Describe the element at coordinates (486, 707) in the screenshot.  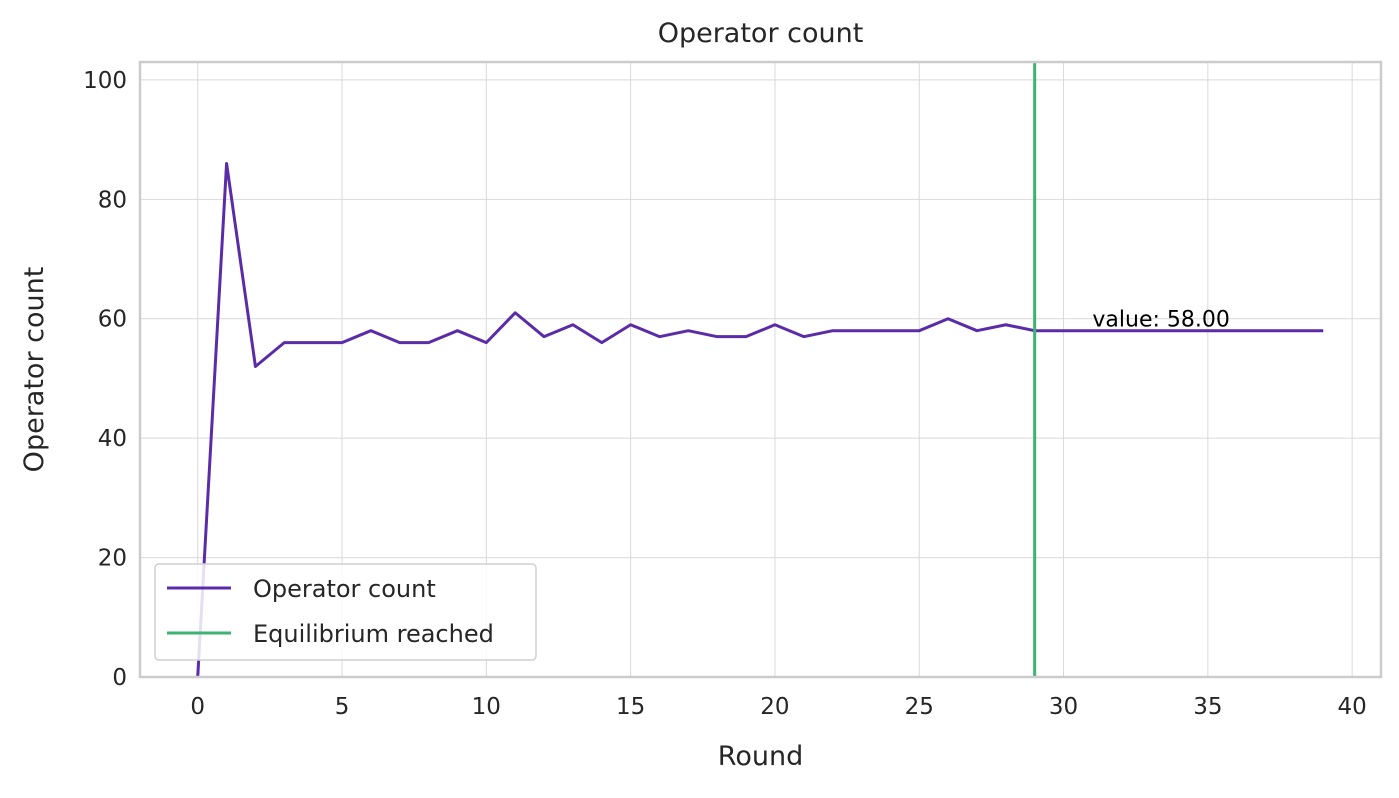
I see `x-tick-label: 10` at that location.